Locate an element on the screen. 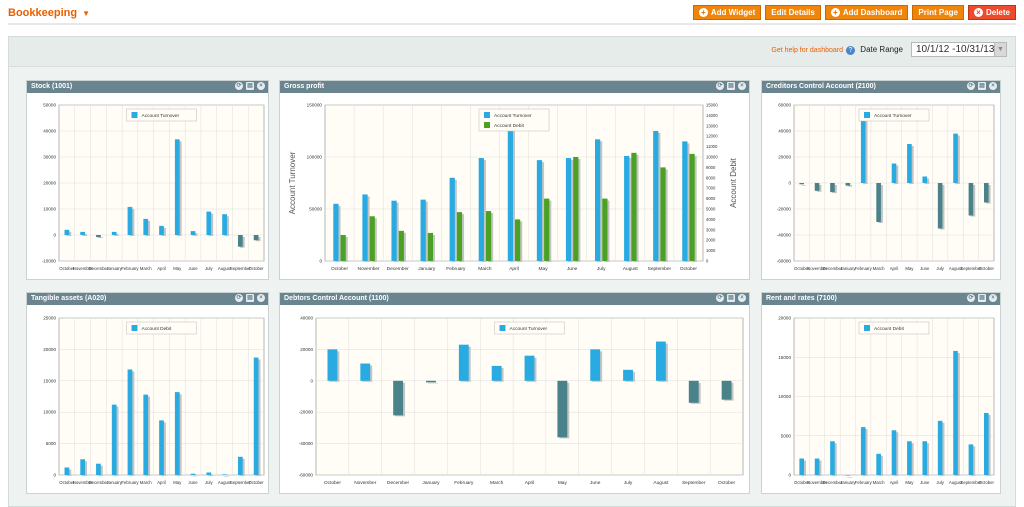  y-tick-label: 30000 is located at coordinates (49, 157).